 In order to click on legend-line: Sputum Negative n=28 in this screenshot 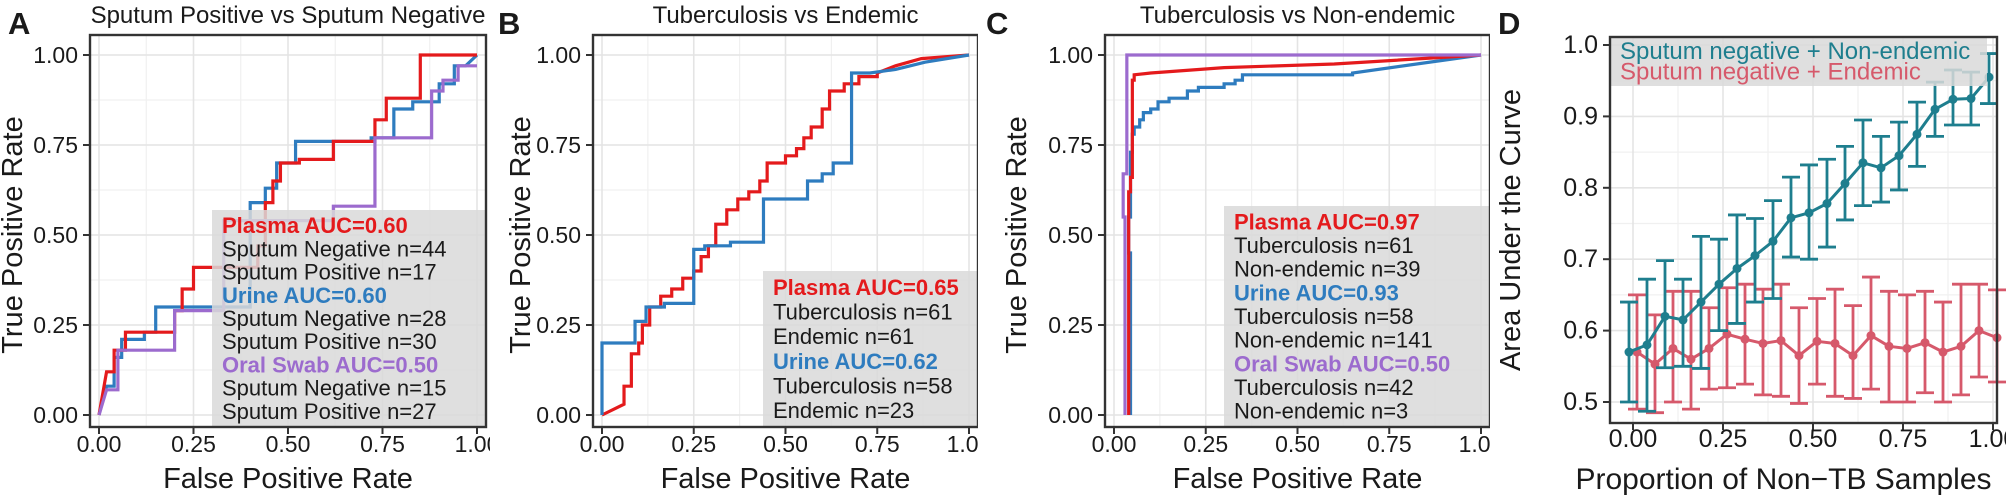, I will do `click(334, 318)`.